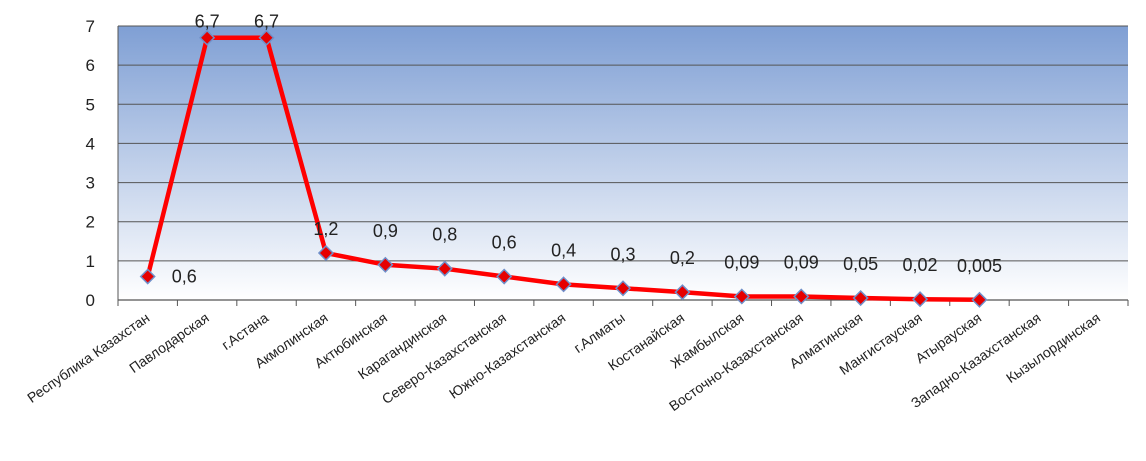 The height and width of the screenshot is (461, 1146). What do you see at coordinates (979, 266) in the screenshot?
I see `data-label: 0,005` at bounding box center [979, 266].